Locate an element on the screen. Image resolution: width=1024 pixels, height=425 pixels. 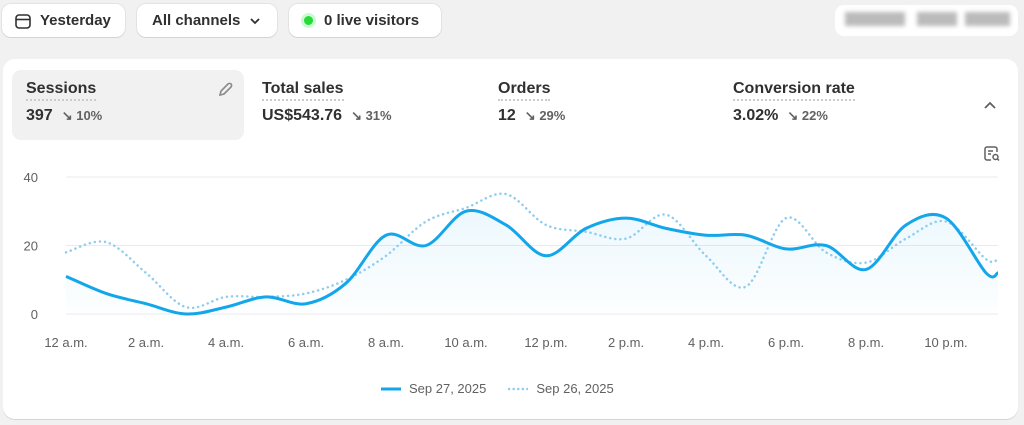
calendar-icon is located at coordinates (23, 21).